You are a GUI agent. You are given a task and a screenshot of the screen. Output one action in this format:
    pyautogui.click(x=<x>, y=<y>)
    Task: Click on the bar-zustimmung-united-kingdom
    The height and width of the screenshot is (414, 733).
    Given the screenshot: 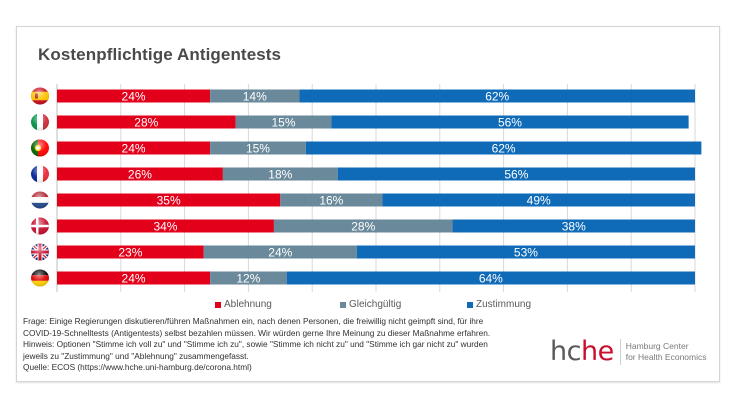 What is the action you would take?
    pyautogui.click(x=525, y=252)
    